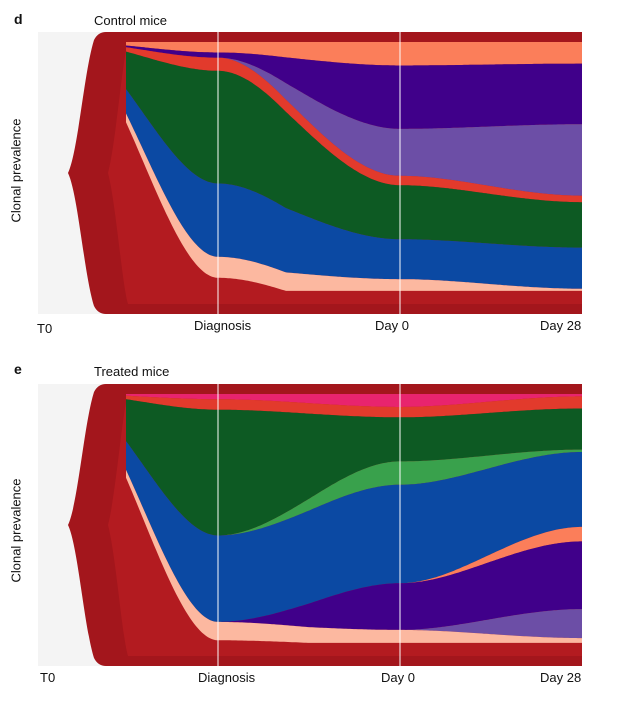 The image size is (628, 713). Describe the element at coordinates (354, 400) in the screenshot. I see `clone-band-pink` at that location.